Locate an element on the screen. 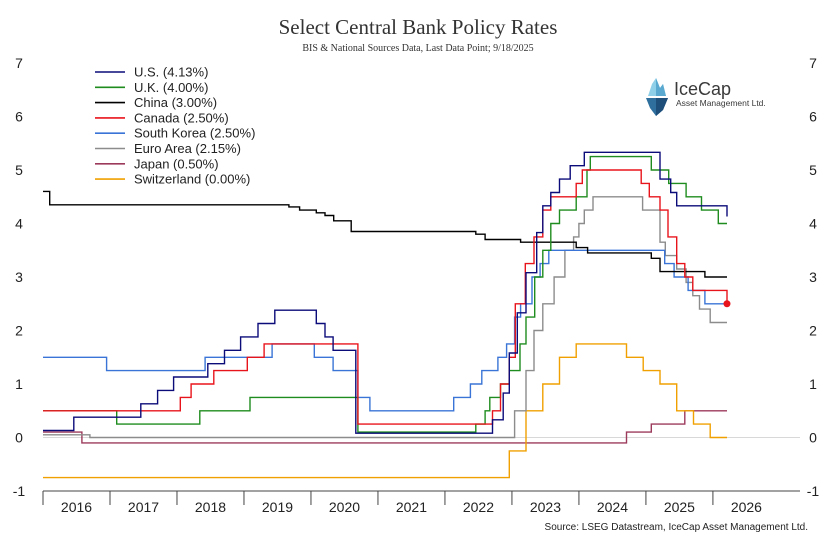 This screenshot has width=835, height=543. y-tick-label-left: 0 is located at coordinates (19, 438).